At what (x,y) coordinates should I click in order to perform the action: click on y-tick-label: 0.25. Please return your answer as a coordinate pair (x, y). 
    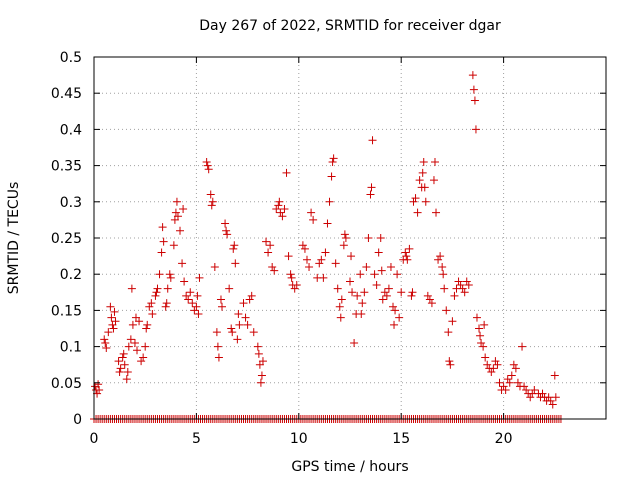
    Looking at the image, I should click on (66, 239).